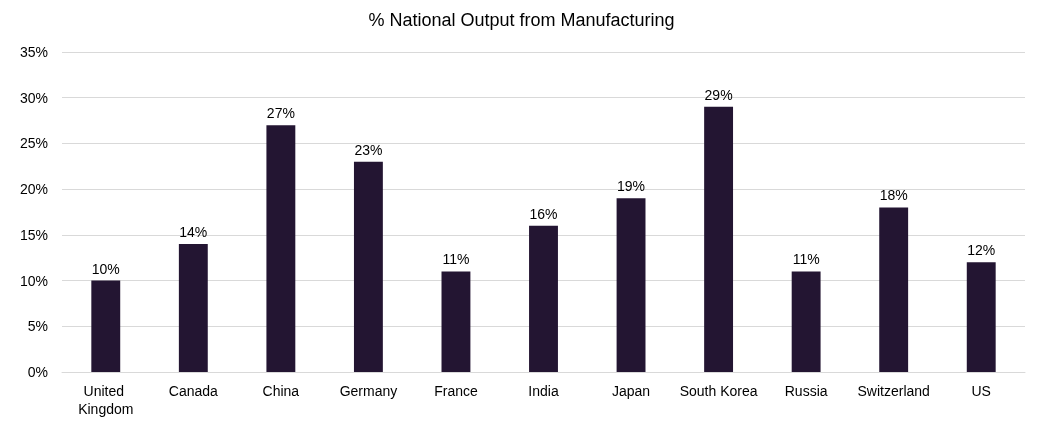 This screenshot has height=425, width=1043. What do you see at coordinates (105, 268) in the screenshot?
I see `data-label: 10%` at bounding box center [105, 268].